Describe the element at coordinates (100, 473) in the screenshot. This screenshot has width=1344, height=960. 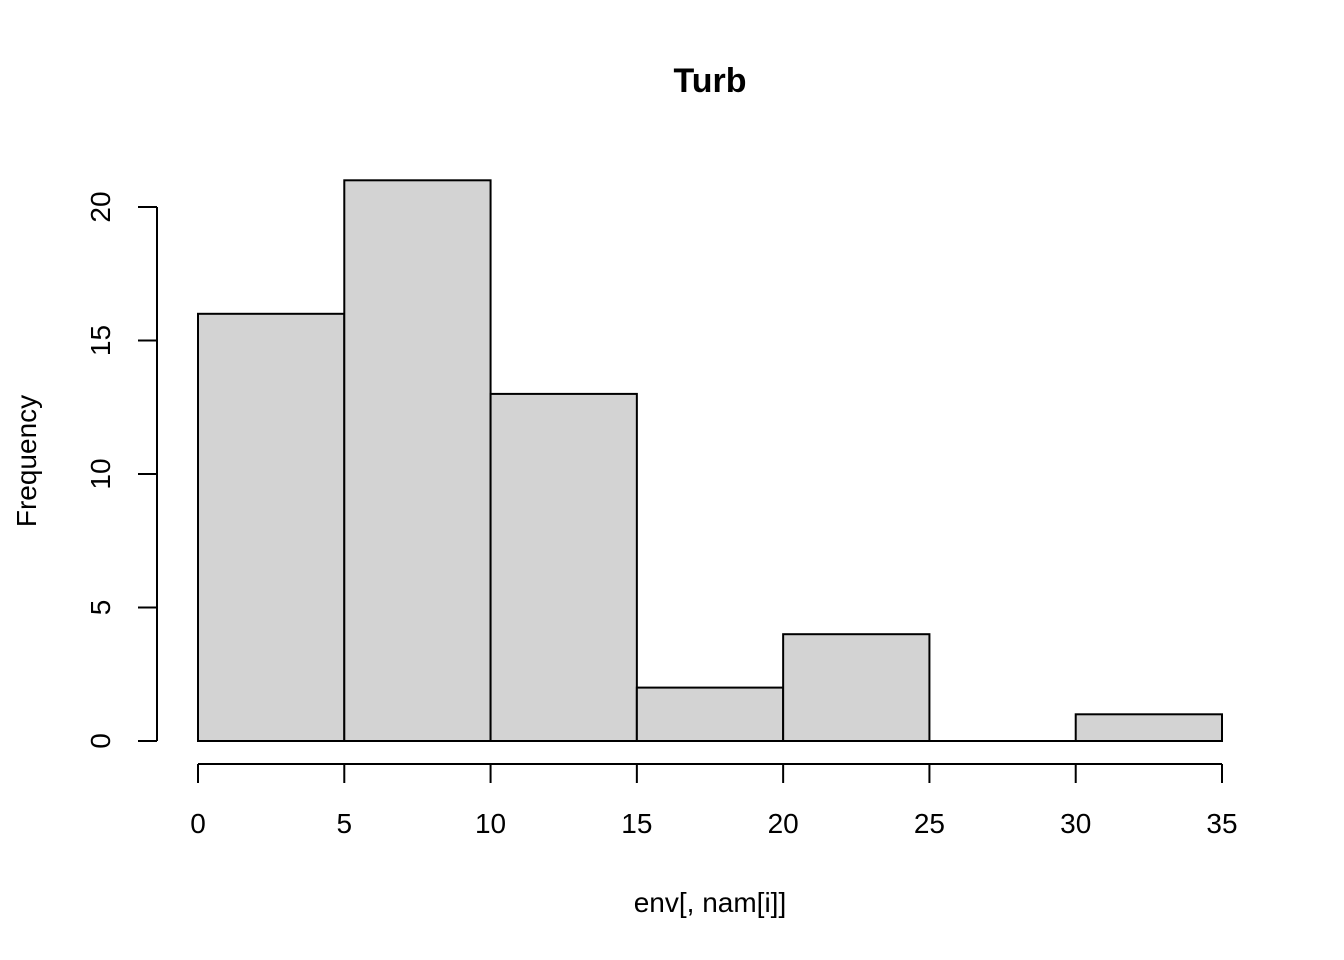
I see `y-tick-label: 10` at that location.